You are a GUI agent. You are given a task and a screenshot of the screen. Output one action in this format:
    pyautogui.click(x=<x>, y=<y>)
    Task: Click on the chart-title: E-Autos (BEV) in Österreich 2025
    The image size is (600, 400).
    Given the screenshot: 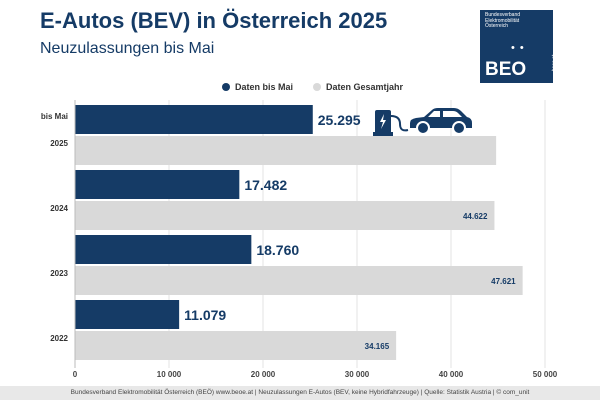 What is the action you would take?
    pyautogui.click(x=214, y=20)
    